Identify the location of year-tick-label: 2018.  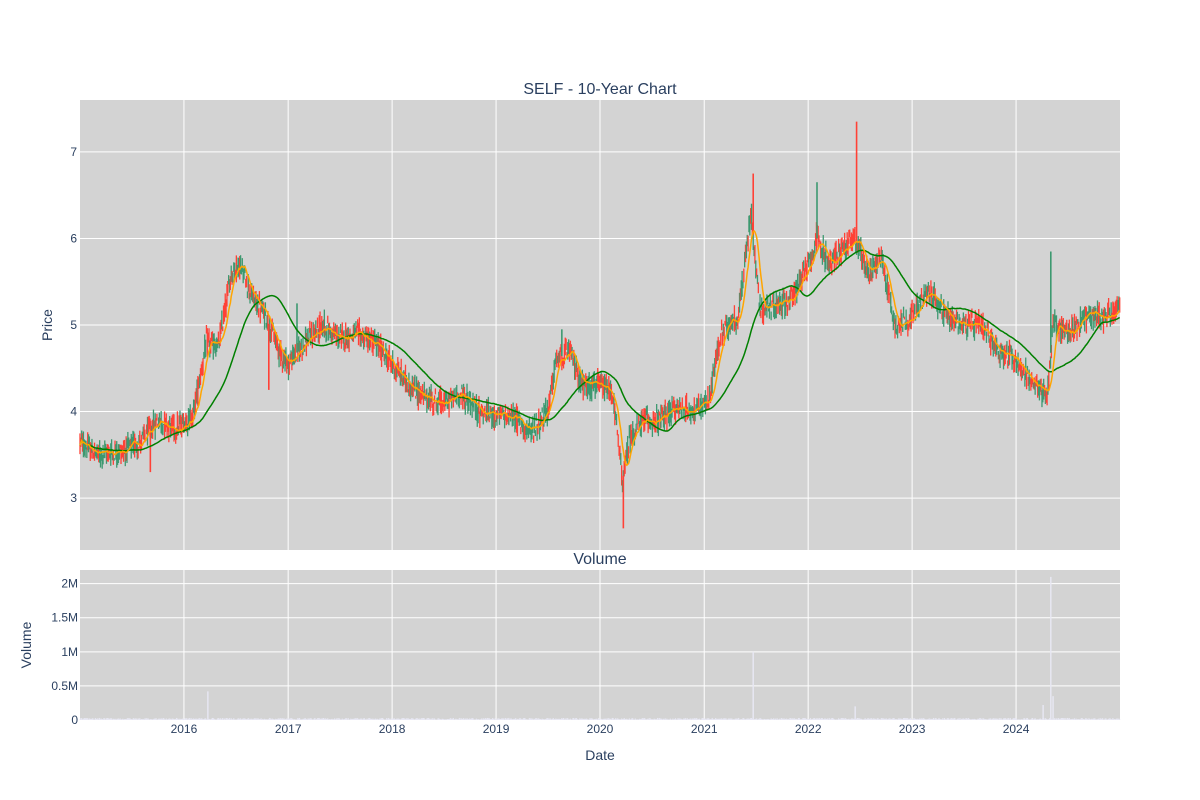
(392, 729).